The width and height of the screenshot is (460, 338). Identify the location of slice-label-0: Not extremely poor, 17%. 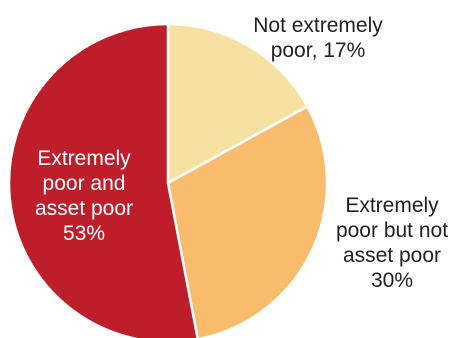
(318, 38).